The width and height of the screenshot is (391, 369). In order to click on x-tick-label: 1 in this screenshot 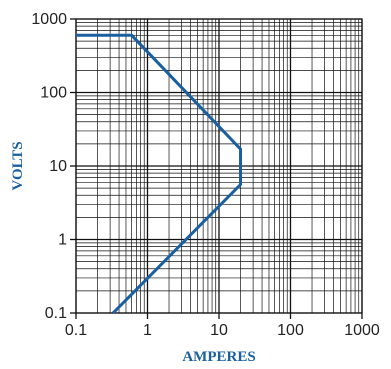, I will do `click(147, 330)`.